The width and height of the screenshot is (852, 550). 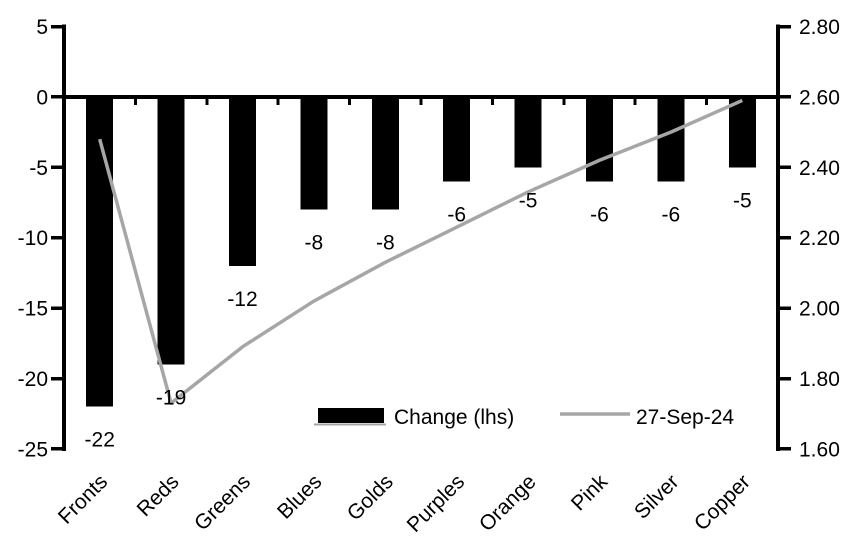 What do you see at coordinates (819, 238) in the screenshot?
I see `right-axis-tick-label: 2.20` at bounding box center [819, 238].